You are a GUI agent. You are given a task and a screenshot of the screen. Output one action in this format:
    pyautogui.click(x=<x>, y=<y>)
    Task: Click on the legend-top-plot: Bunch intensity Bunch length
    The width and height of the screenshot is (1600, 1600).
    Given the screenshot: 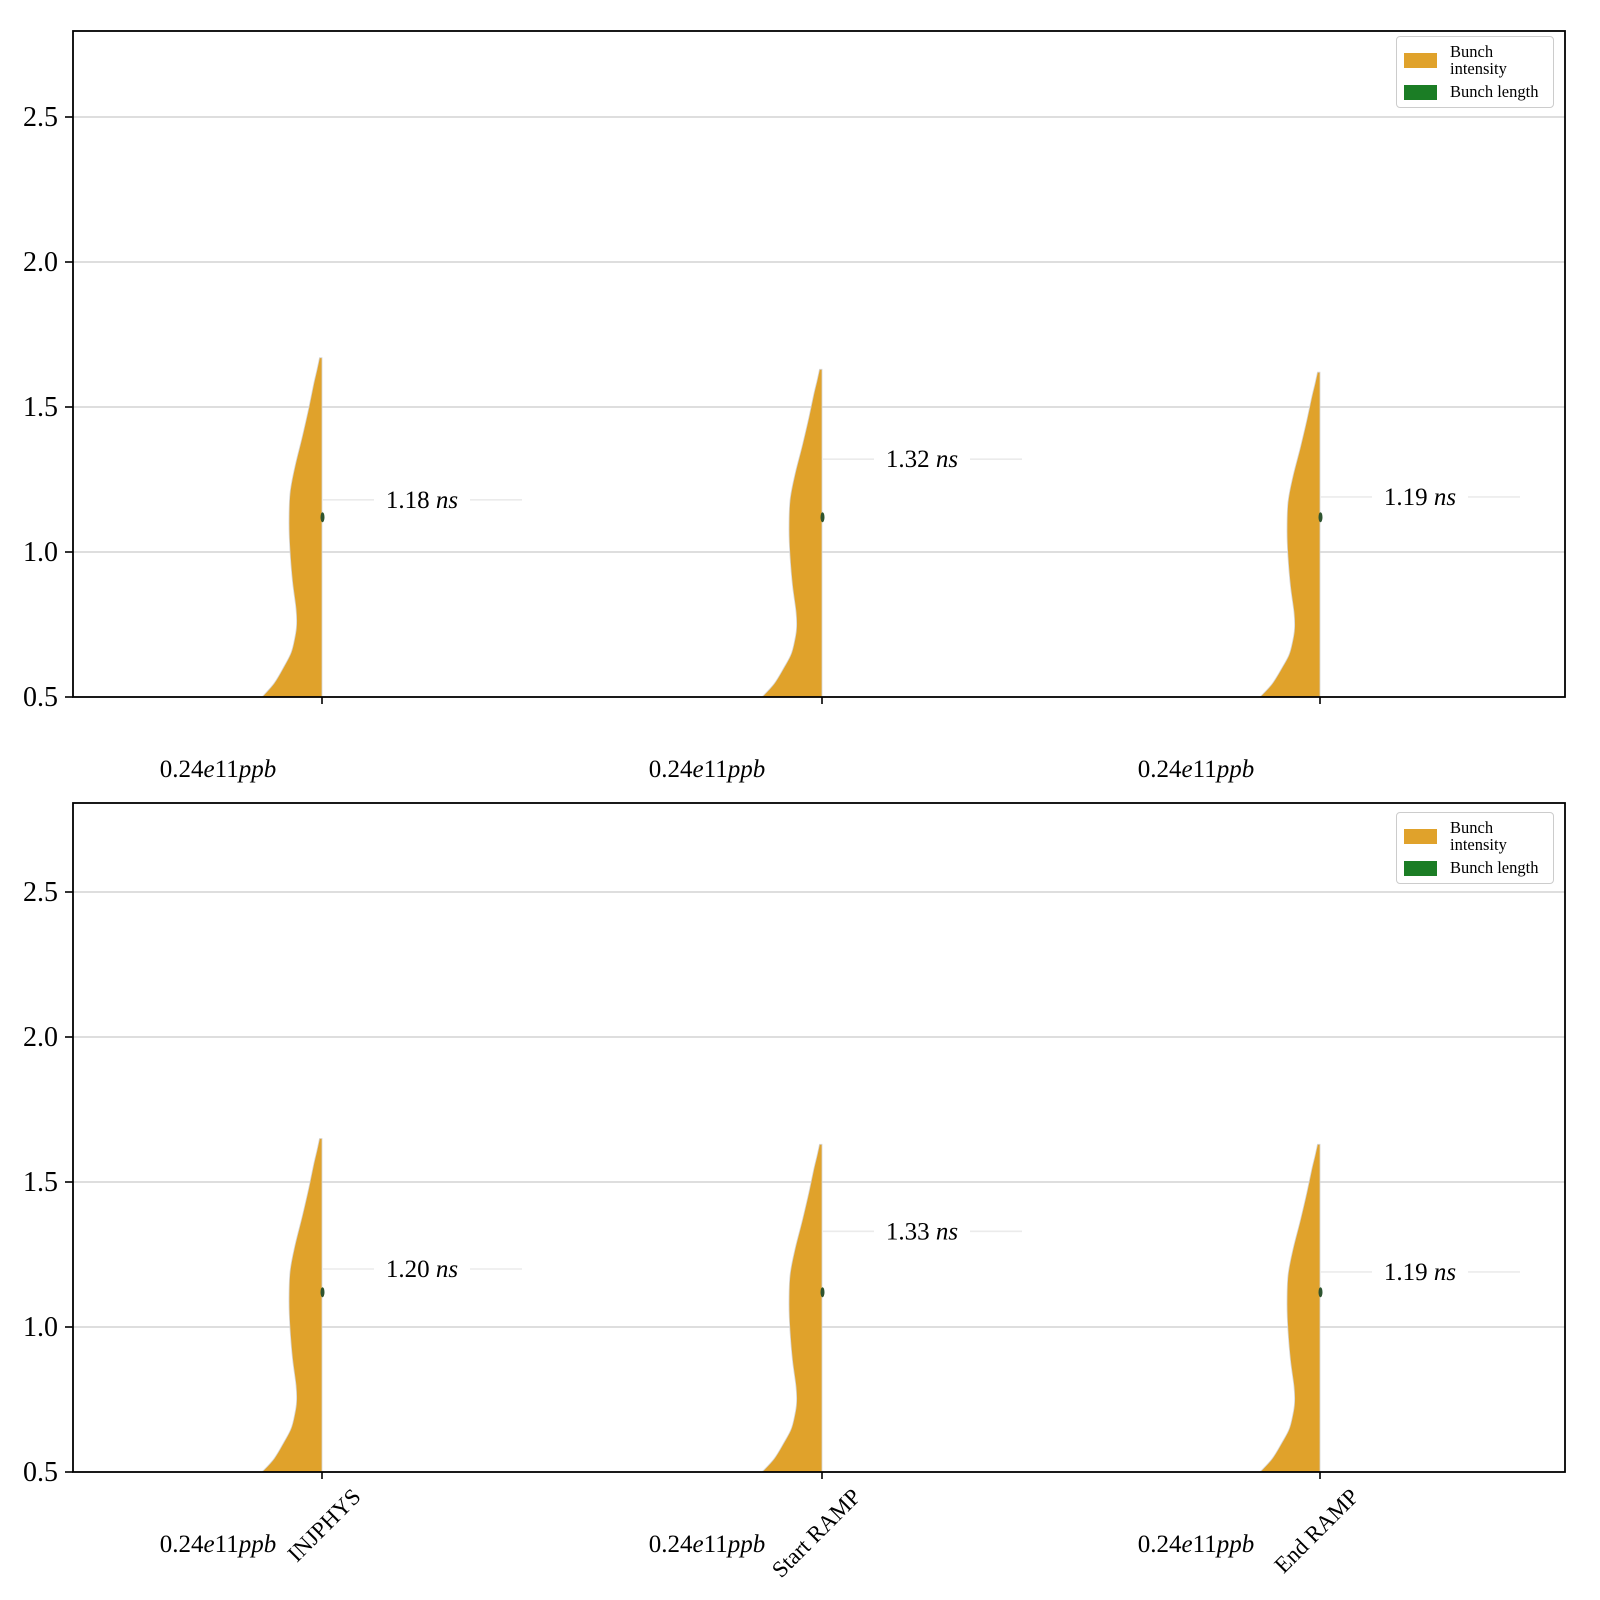 What is the action you would take?
    pyautogui.click(x=1475, y=72)
    